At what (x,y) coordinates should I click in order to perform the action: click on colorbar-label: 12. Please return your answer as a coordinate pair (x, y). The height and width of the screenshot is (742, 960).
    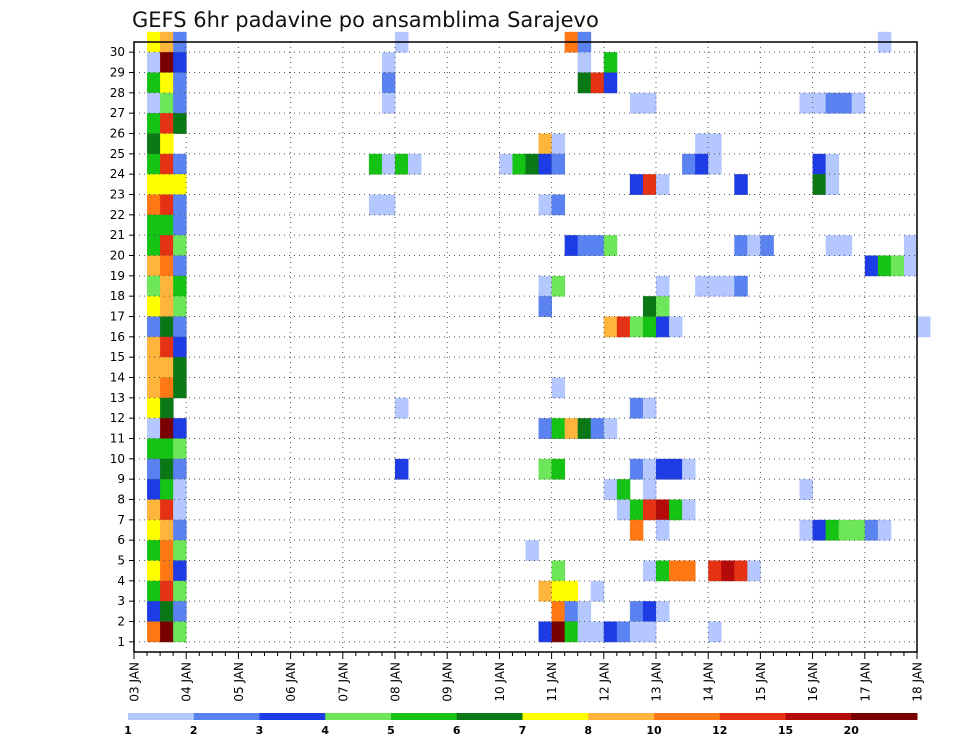
    Looking at the image, I should click on (719, 730).